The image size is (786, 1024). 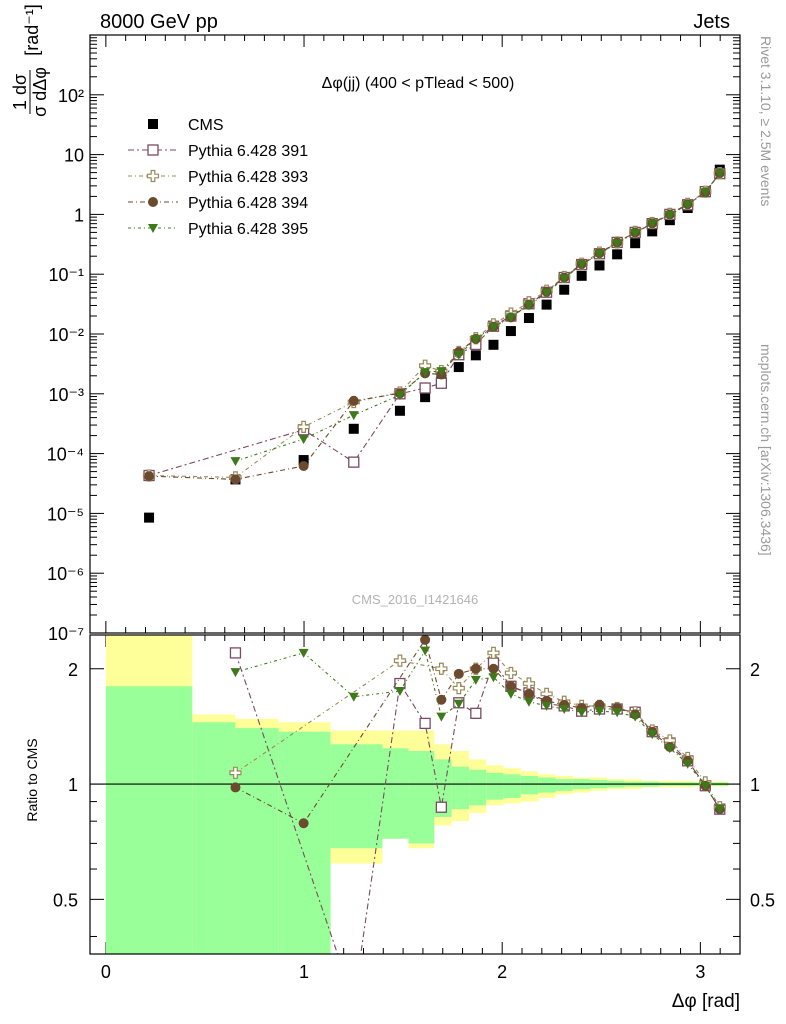 What do you see at coordinates (66, 275) in the screenshot?
I see `y-tick-label: 10⁻¹` at bounding box center [66, 275].